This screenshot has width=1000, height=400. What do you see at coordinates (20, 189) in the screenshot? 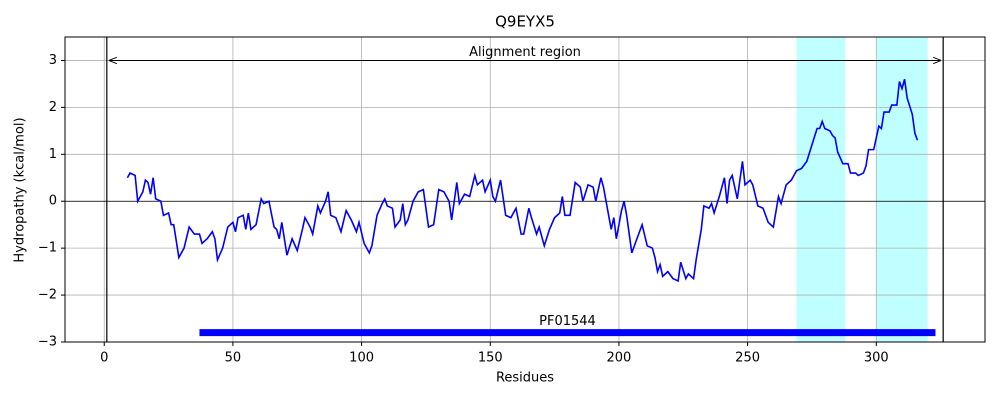
I see `y-axis-label: Hydropathy (kcal/mol)` at bounding box center [20, 189].